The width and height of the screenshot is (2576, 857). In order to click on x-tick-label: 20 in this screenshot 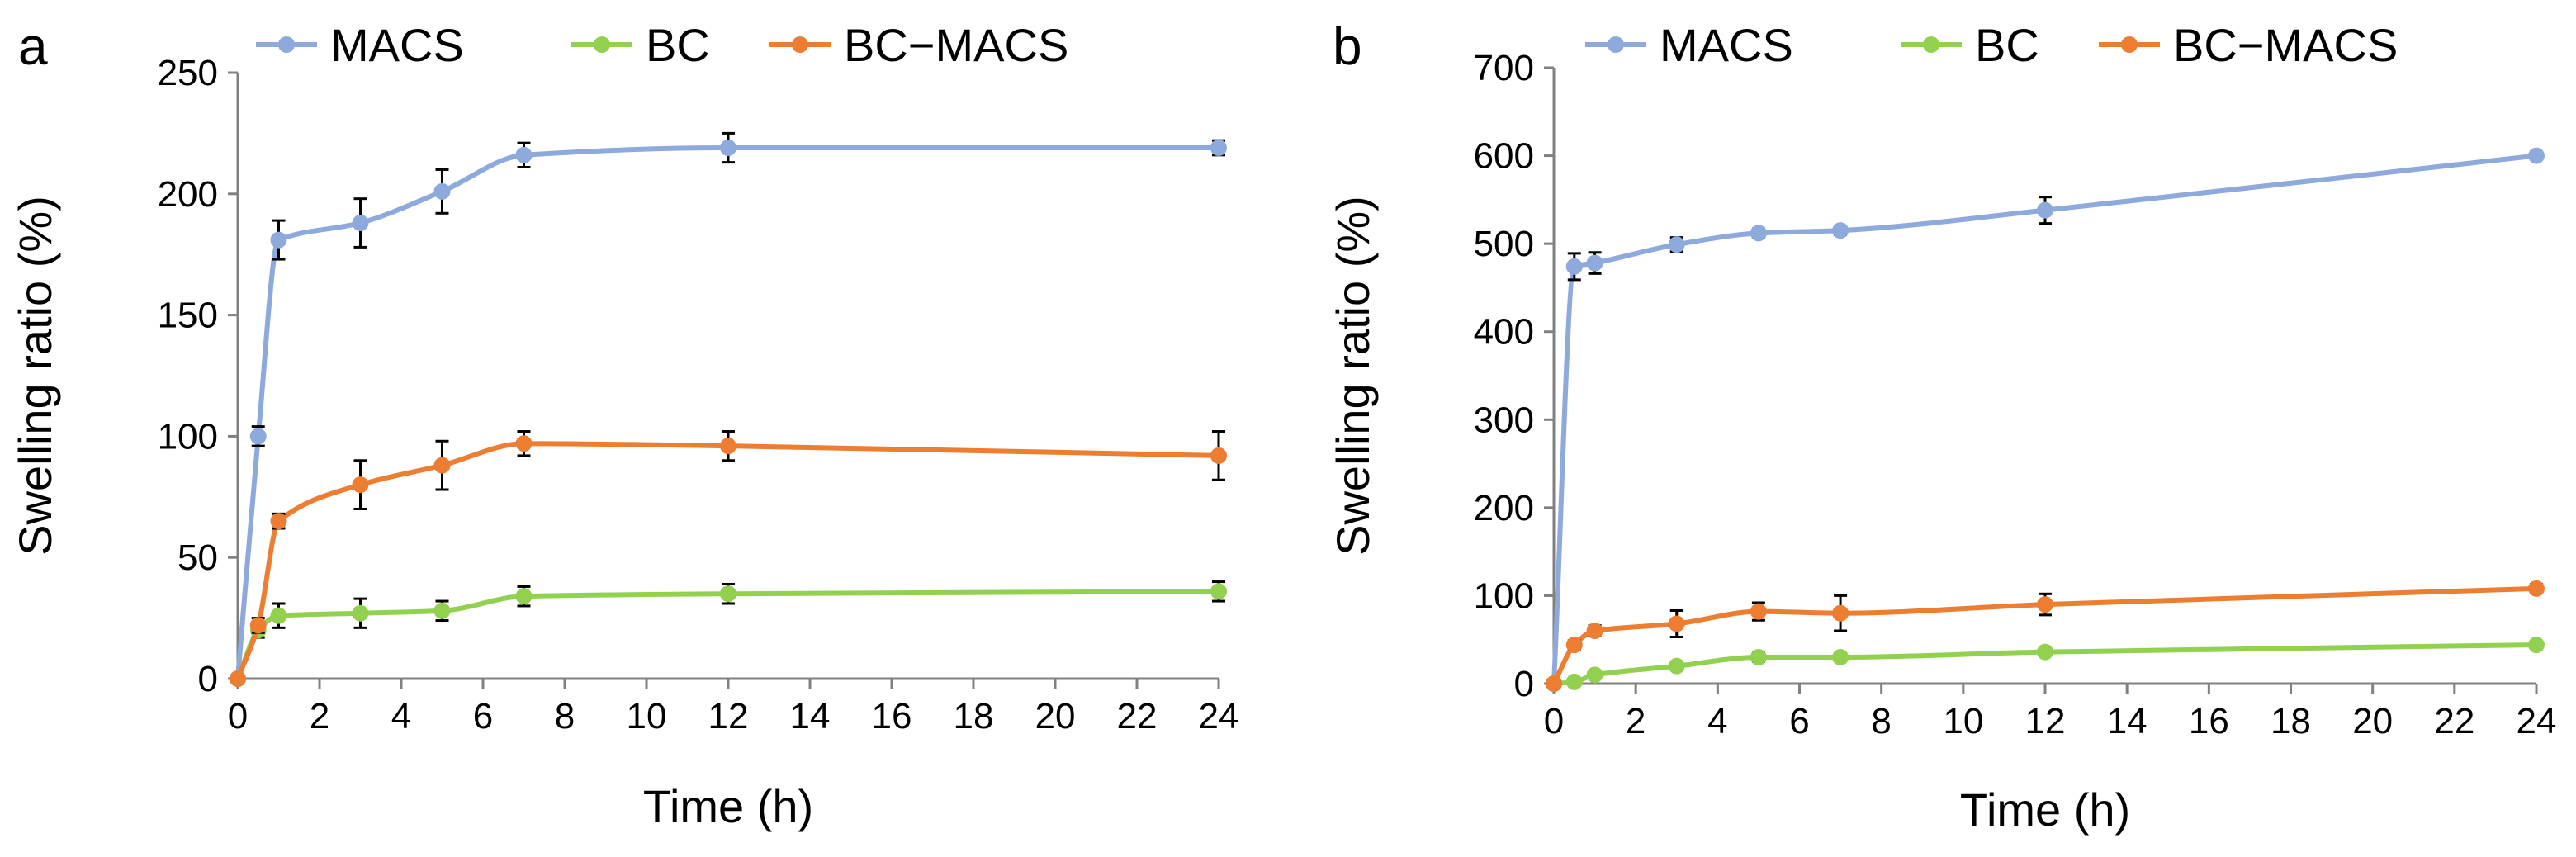, I will do `click(1055, 716)`.